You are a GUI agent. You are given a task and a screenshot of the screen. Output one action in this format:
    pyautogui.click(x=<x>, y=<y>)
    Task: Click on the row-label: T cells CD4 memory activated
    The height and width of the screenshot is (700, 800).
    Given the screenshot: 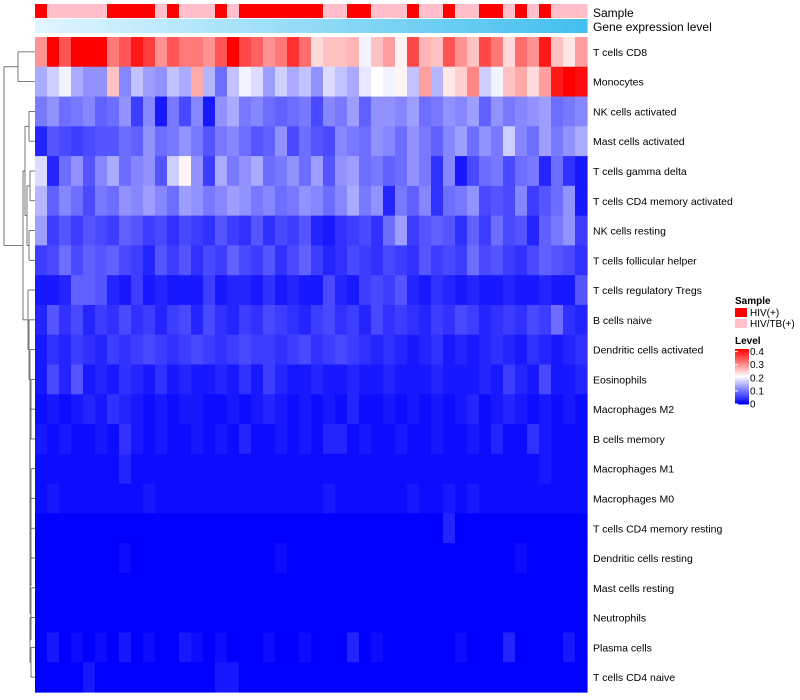 What is the action you would take?
    pyautogui.click(x=663, y=202)
    